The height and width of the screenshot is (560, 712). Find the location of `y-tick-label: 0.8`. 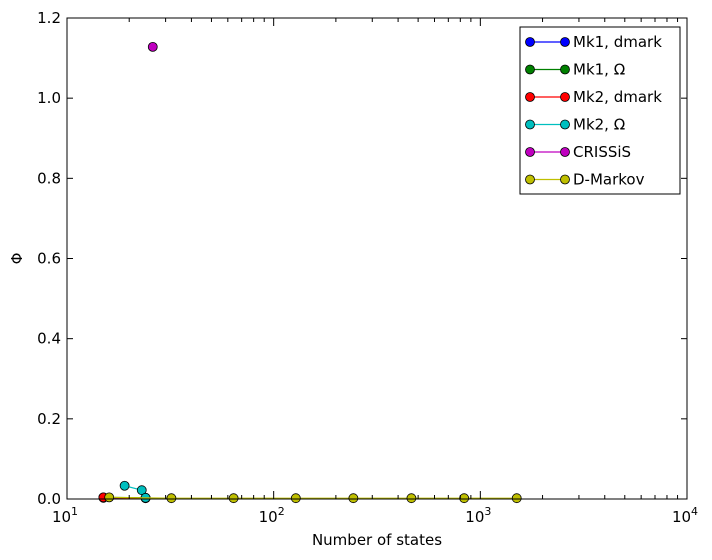

y-tick-label: 0.8 is located at coordinates (49, 178).